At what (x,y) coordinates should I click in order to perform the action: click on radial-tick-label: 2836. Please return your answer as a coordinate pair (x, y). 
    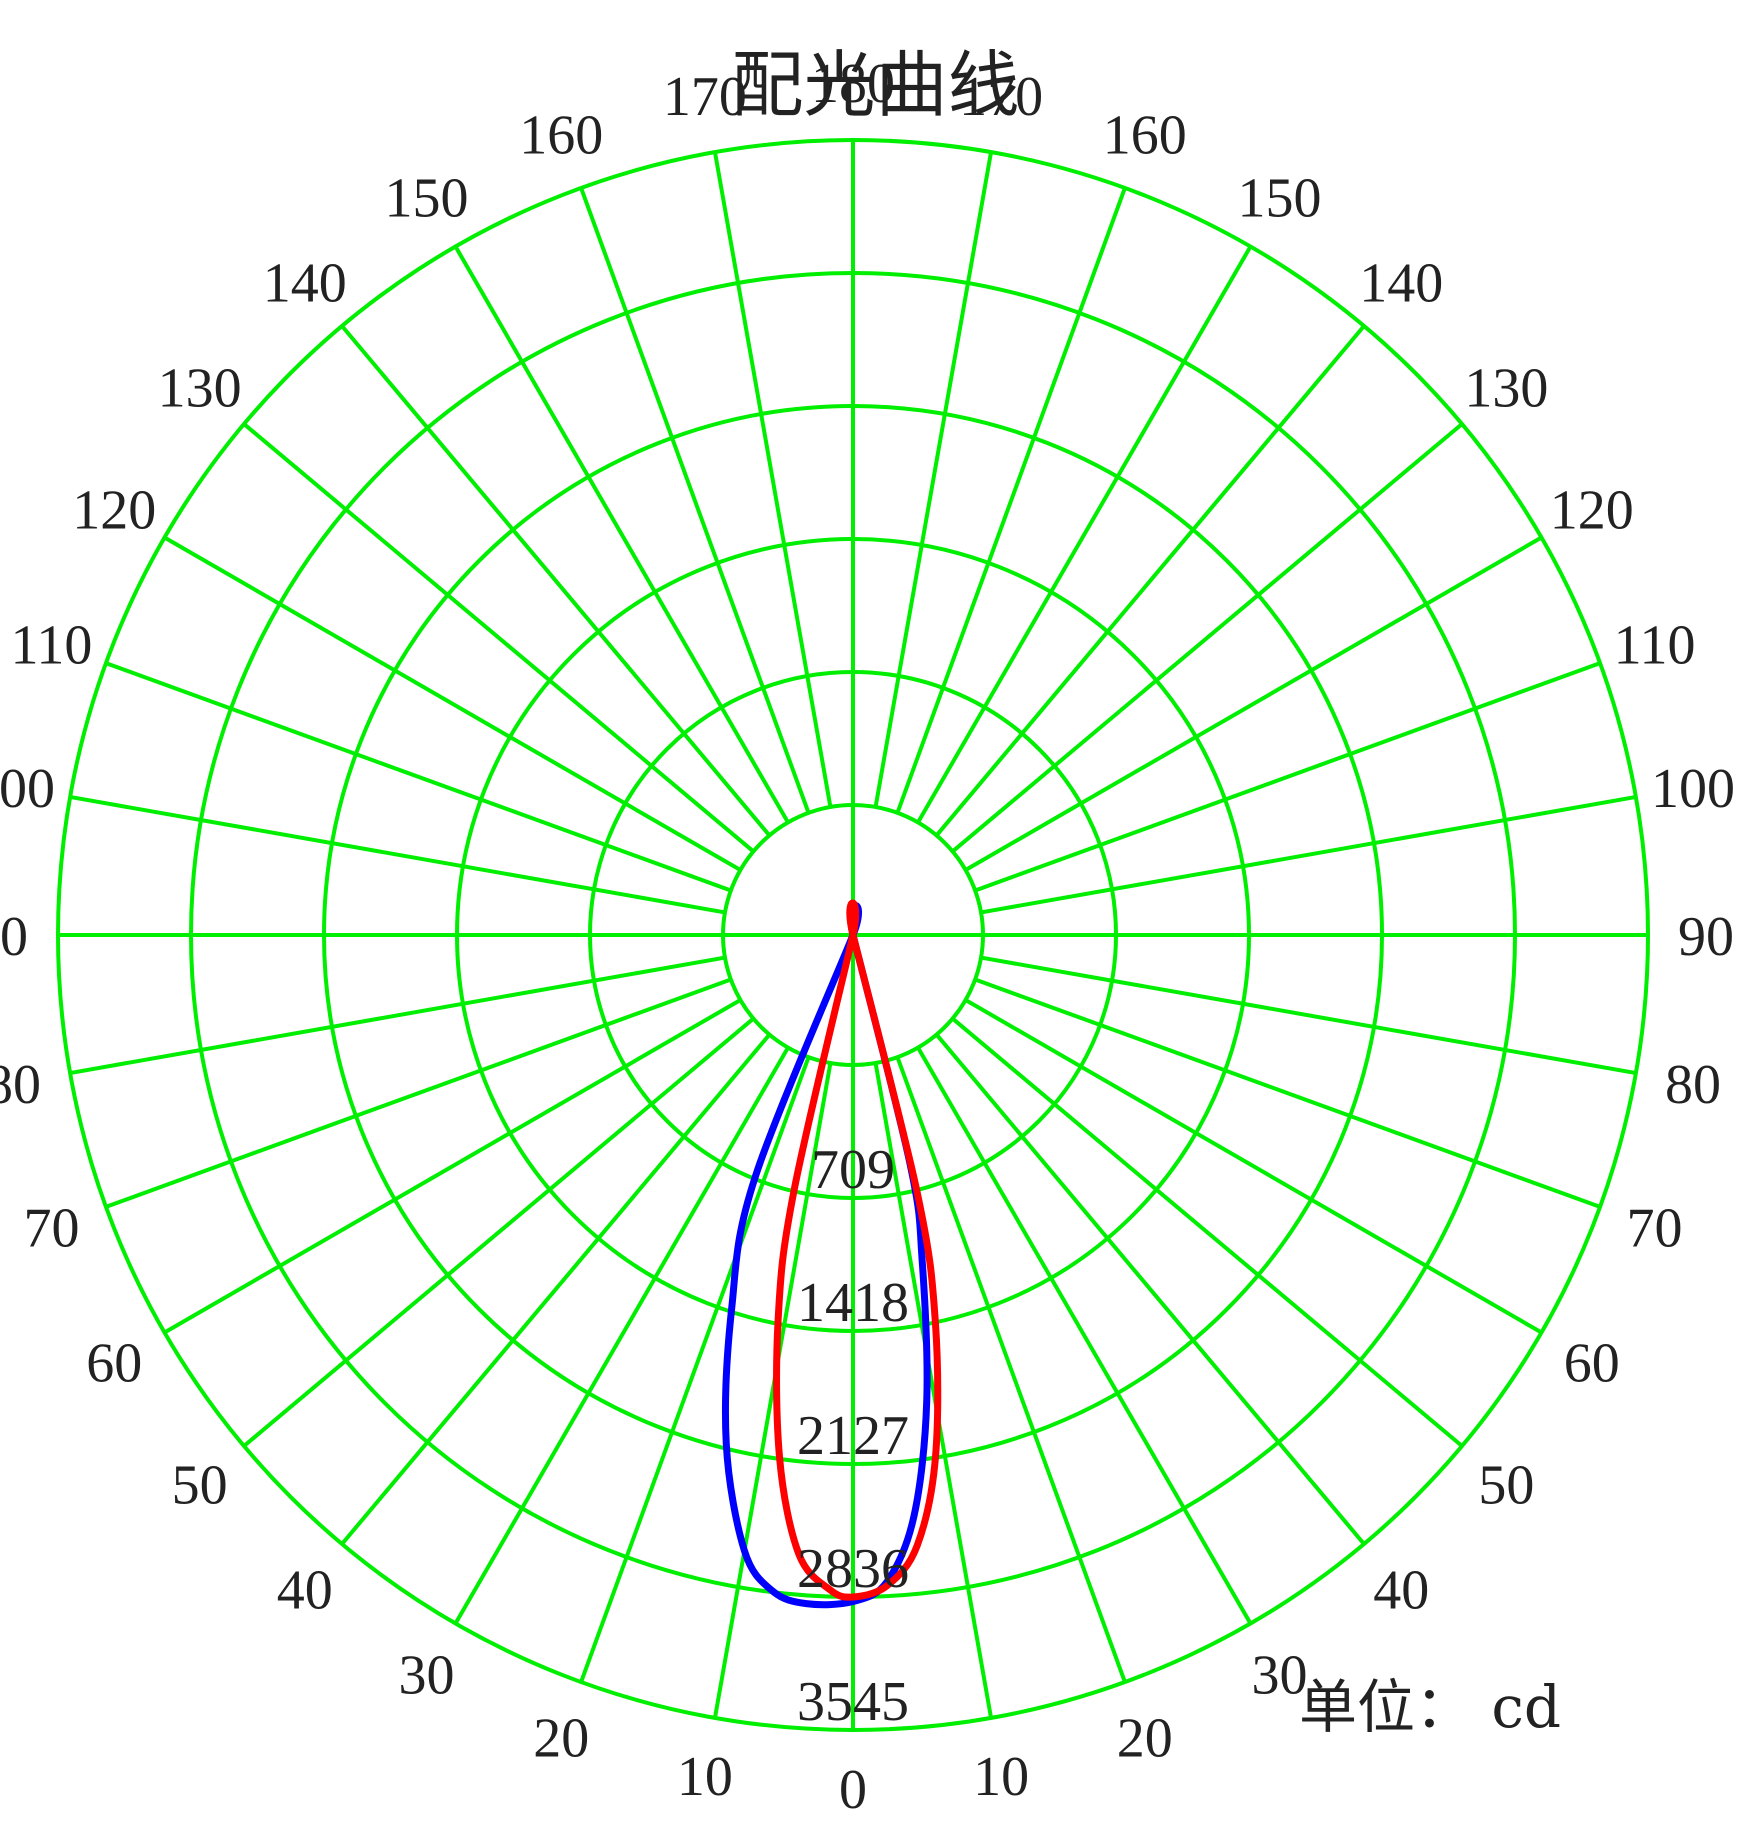
    Looking at the image, I should click on (853, 1569).